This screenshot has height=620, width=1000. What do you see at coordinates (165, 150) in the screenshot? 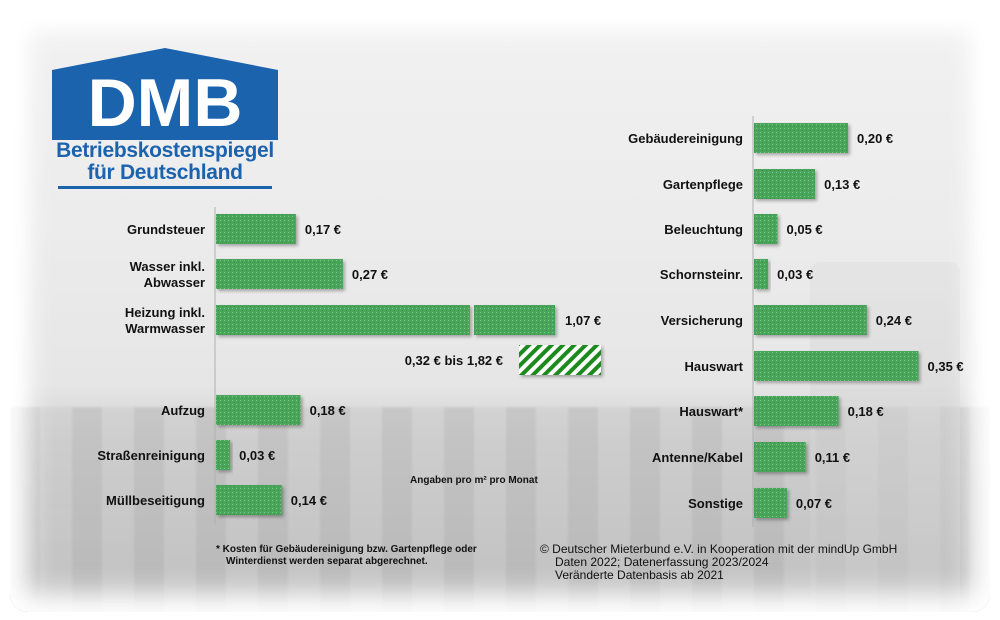
I see `logo-line-1: Betriebskostenspiegel` at bounding box center [165, 150].